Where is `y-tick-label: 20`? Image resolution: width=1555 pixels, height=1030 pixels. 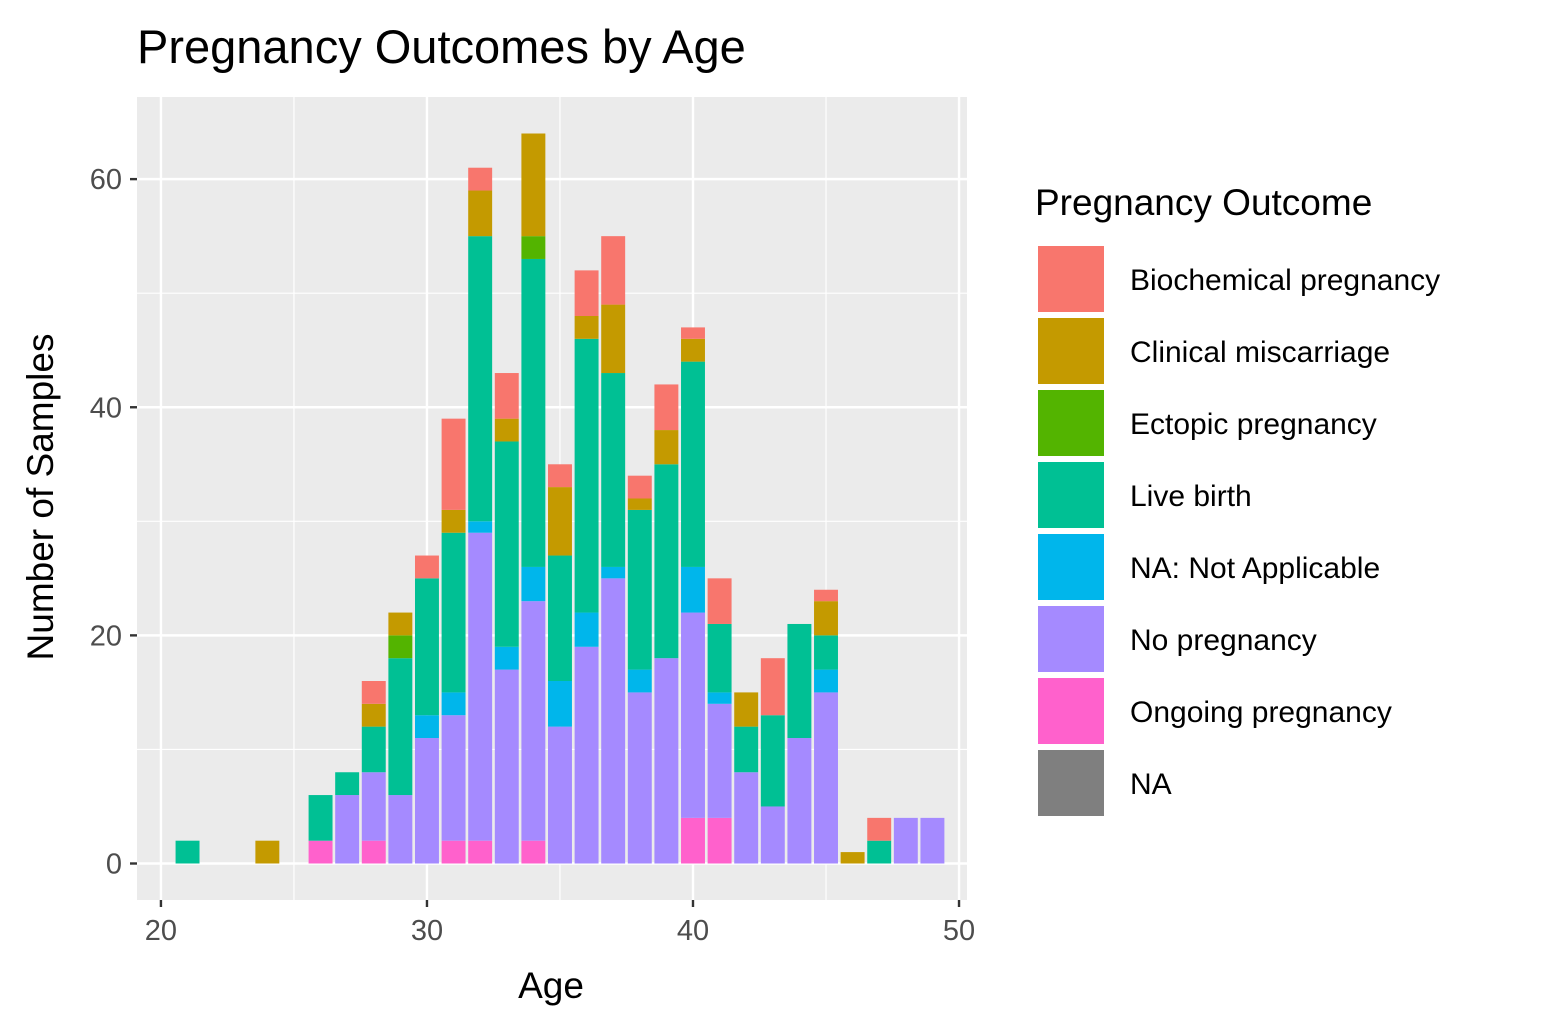 y-tick-label: 20 is located at coordinates (106, 636).